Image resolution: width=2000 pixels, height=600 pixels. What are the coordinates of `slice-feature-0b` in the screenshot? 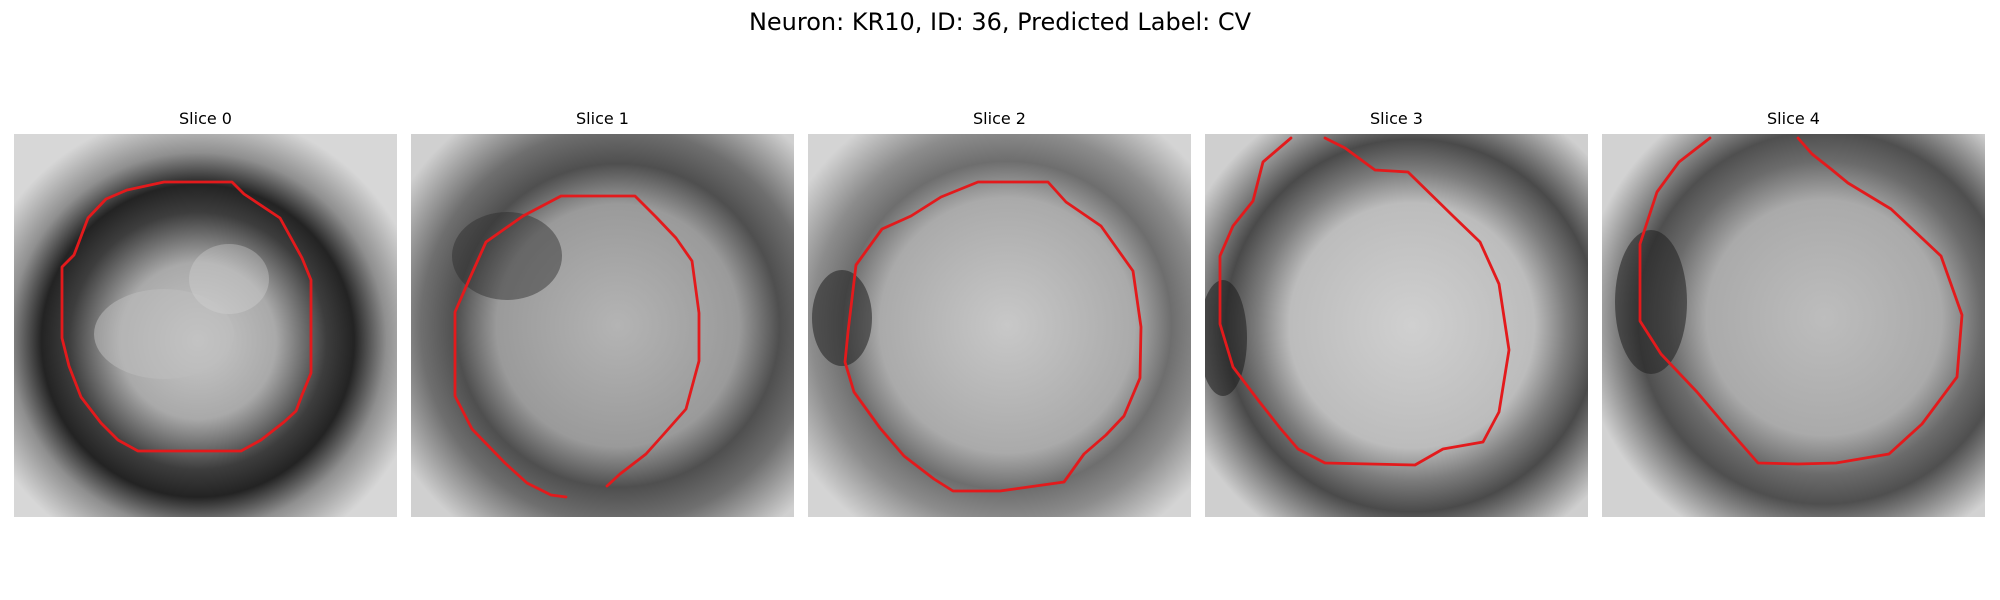 It's located at (229, 279).